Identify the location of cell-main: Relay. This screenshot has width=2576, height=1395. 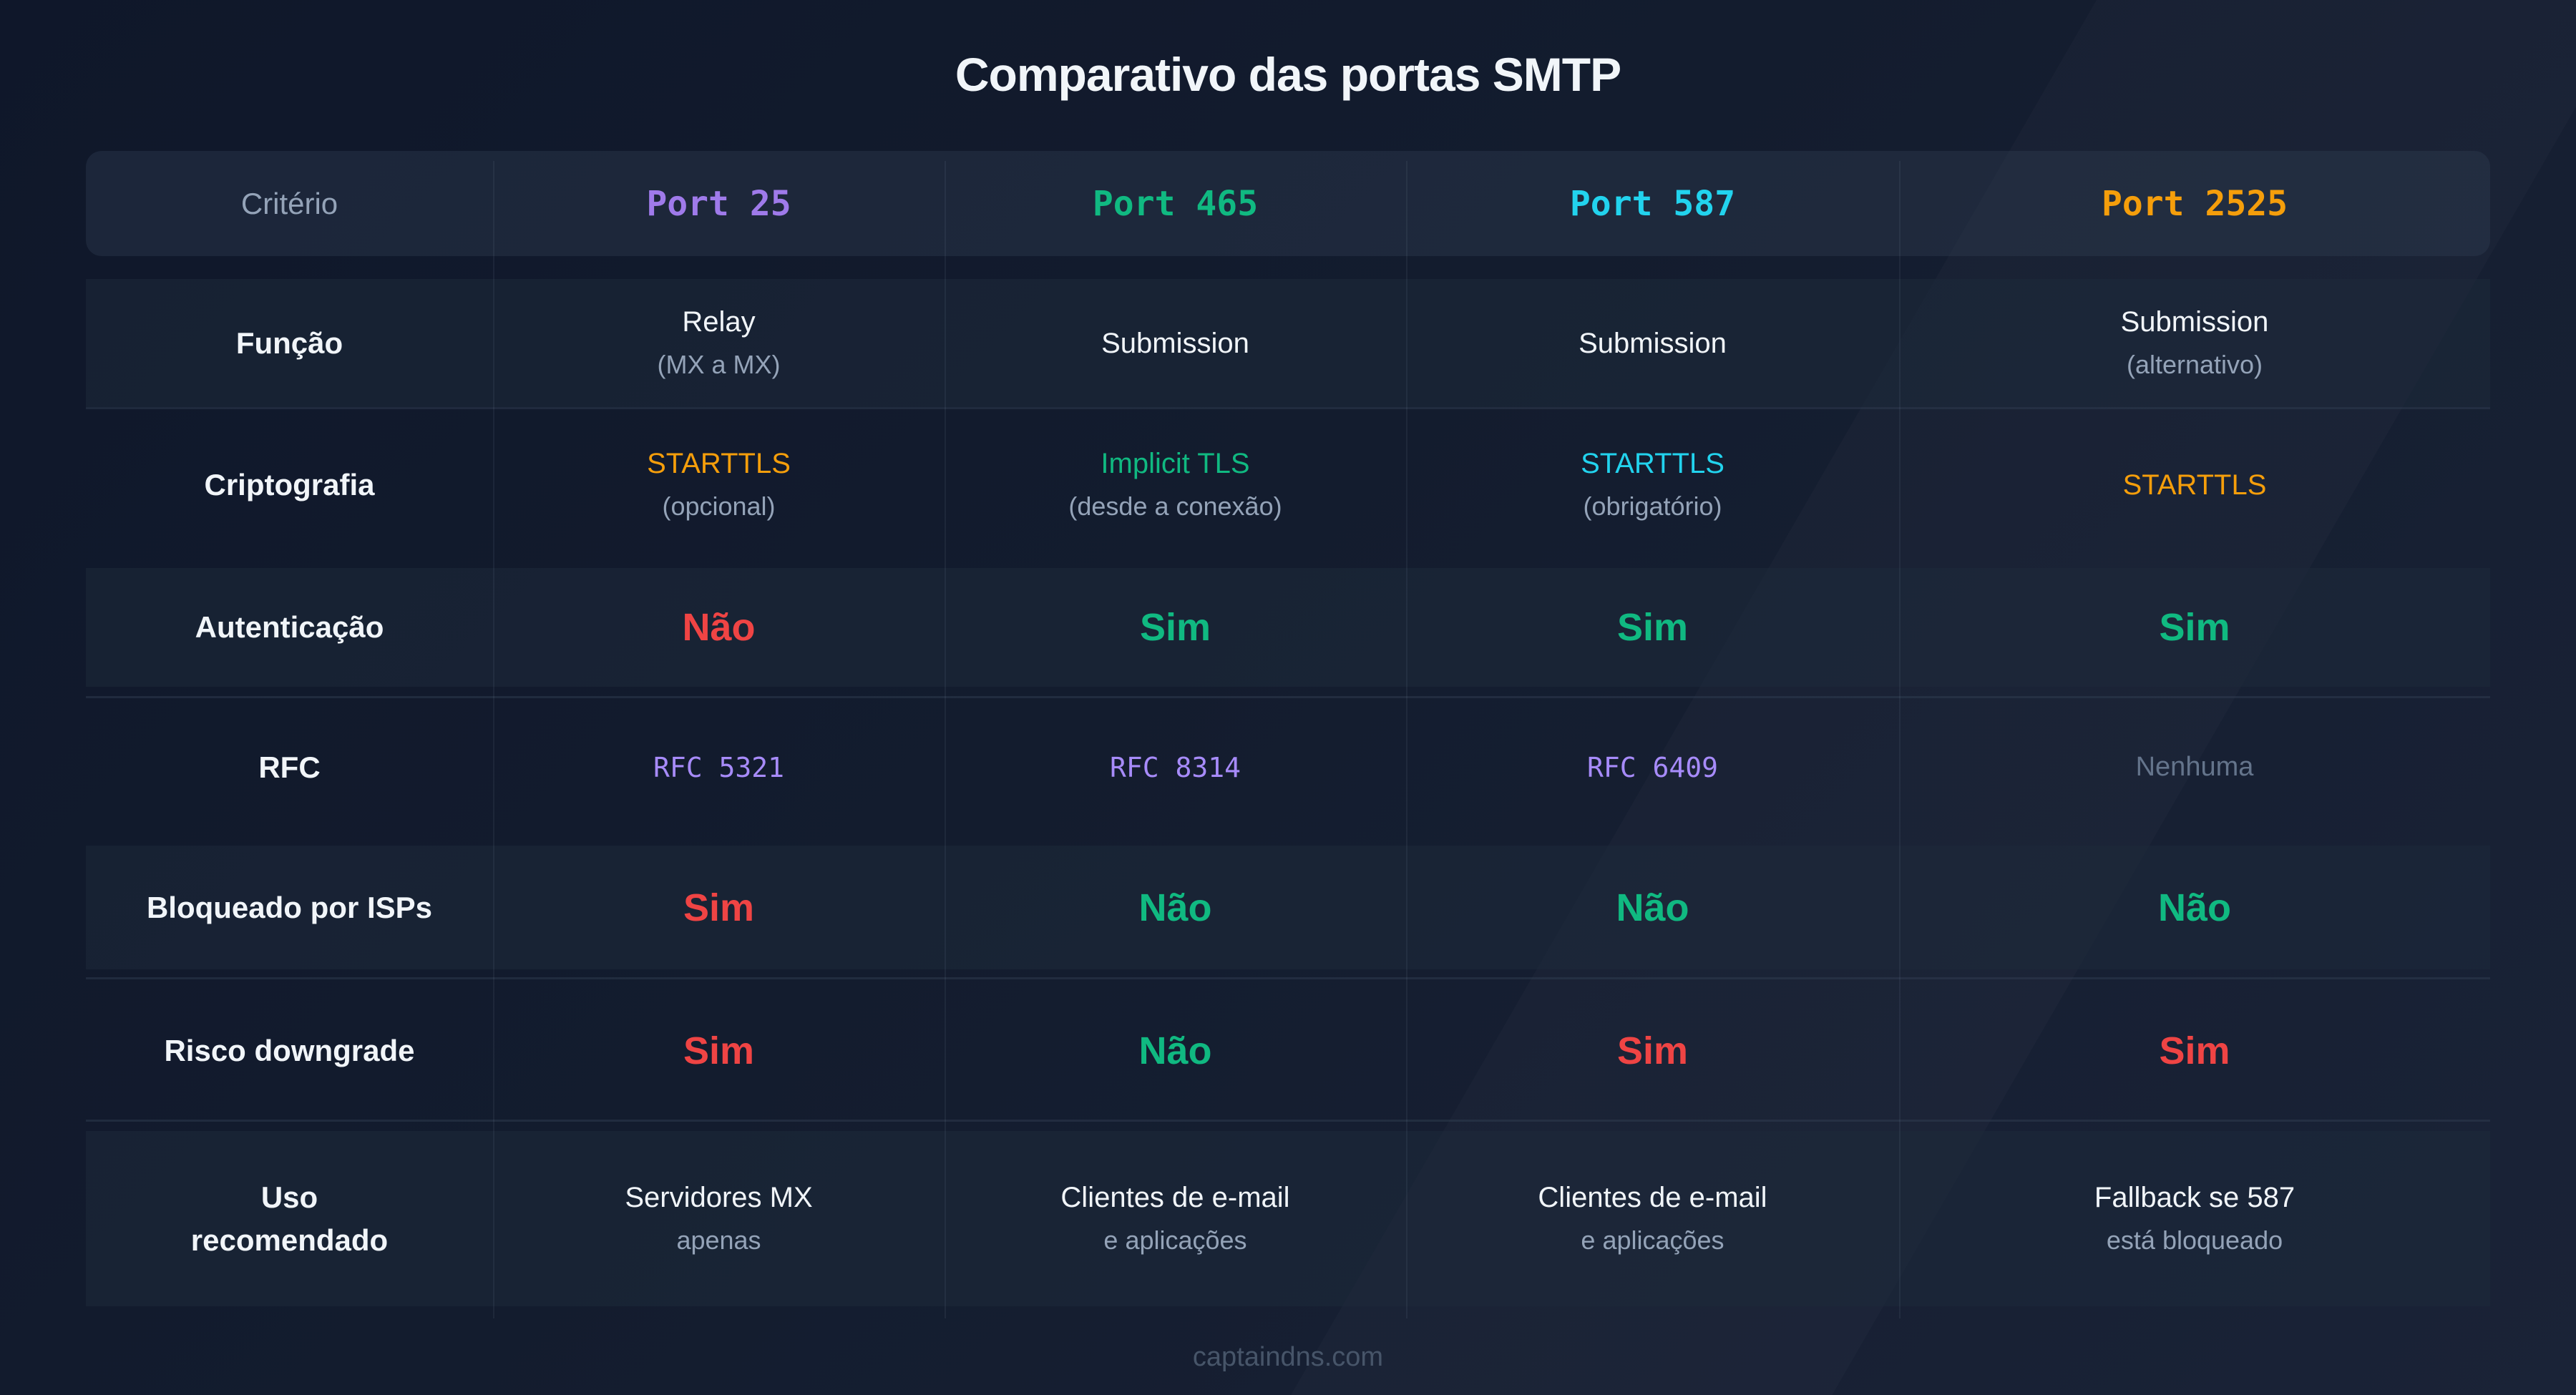
(719, 321).